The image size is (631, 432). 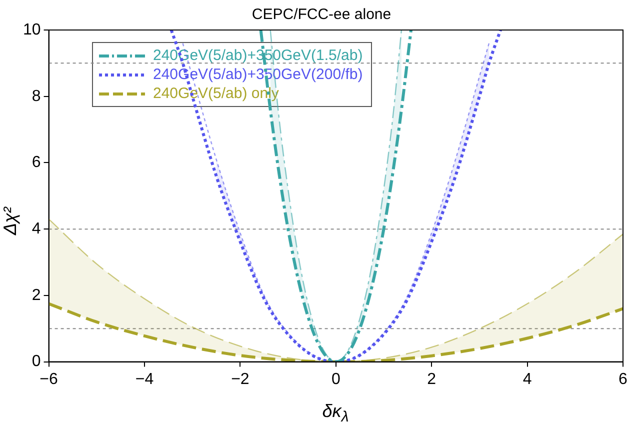 What do you see at coordinates (49, 379) in the screenshot?
I see `x-tick-label: −6` at bounding box center [49, 379].